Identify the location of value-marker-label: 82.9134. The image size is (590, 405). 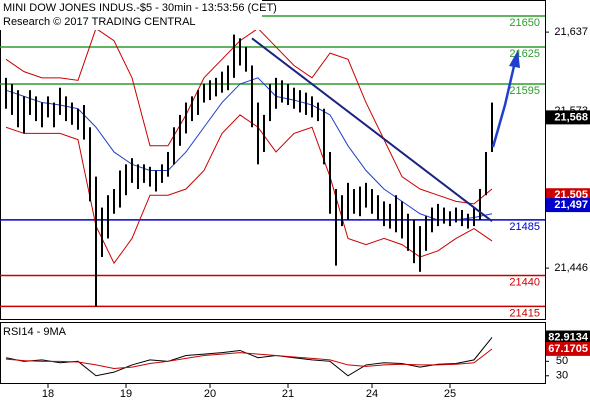
(568, 337).